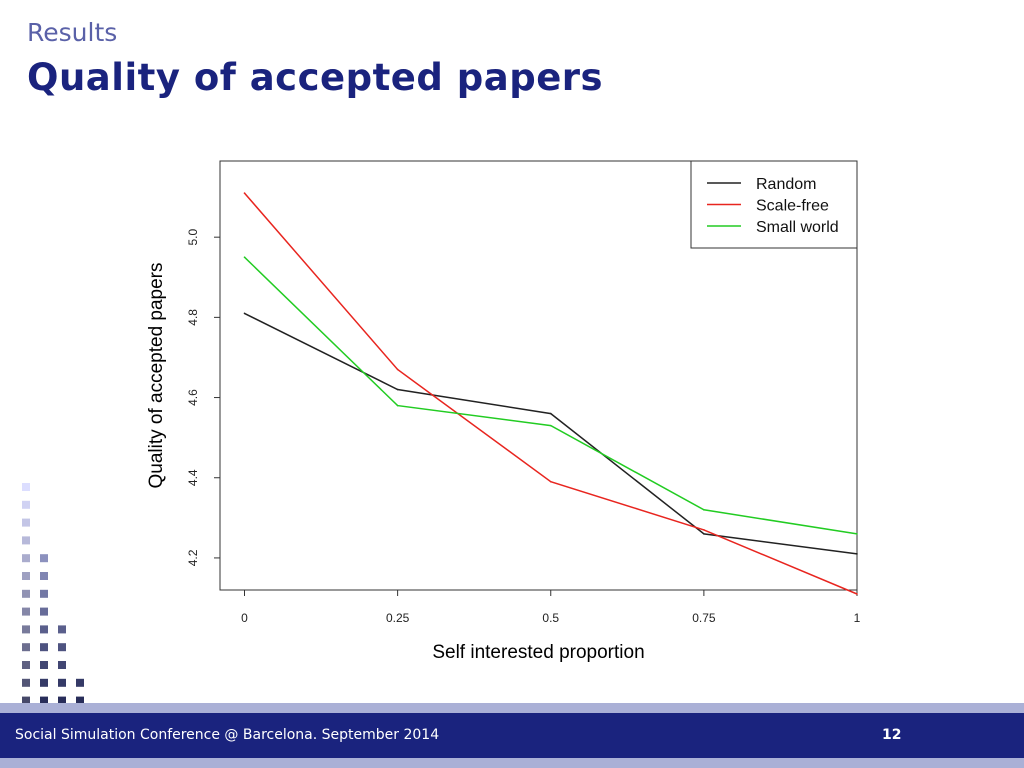 Image resolution: width=1024 pixels, height=768 pixels. What do you see at coordinates (193, 397) in the screenshot?
I see `y-tick-label: 4.6` at bounding box center [193, 397].